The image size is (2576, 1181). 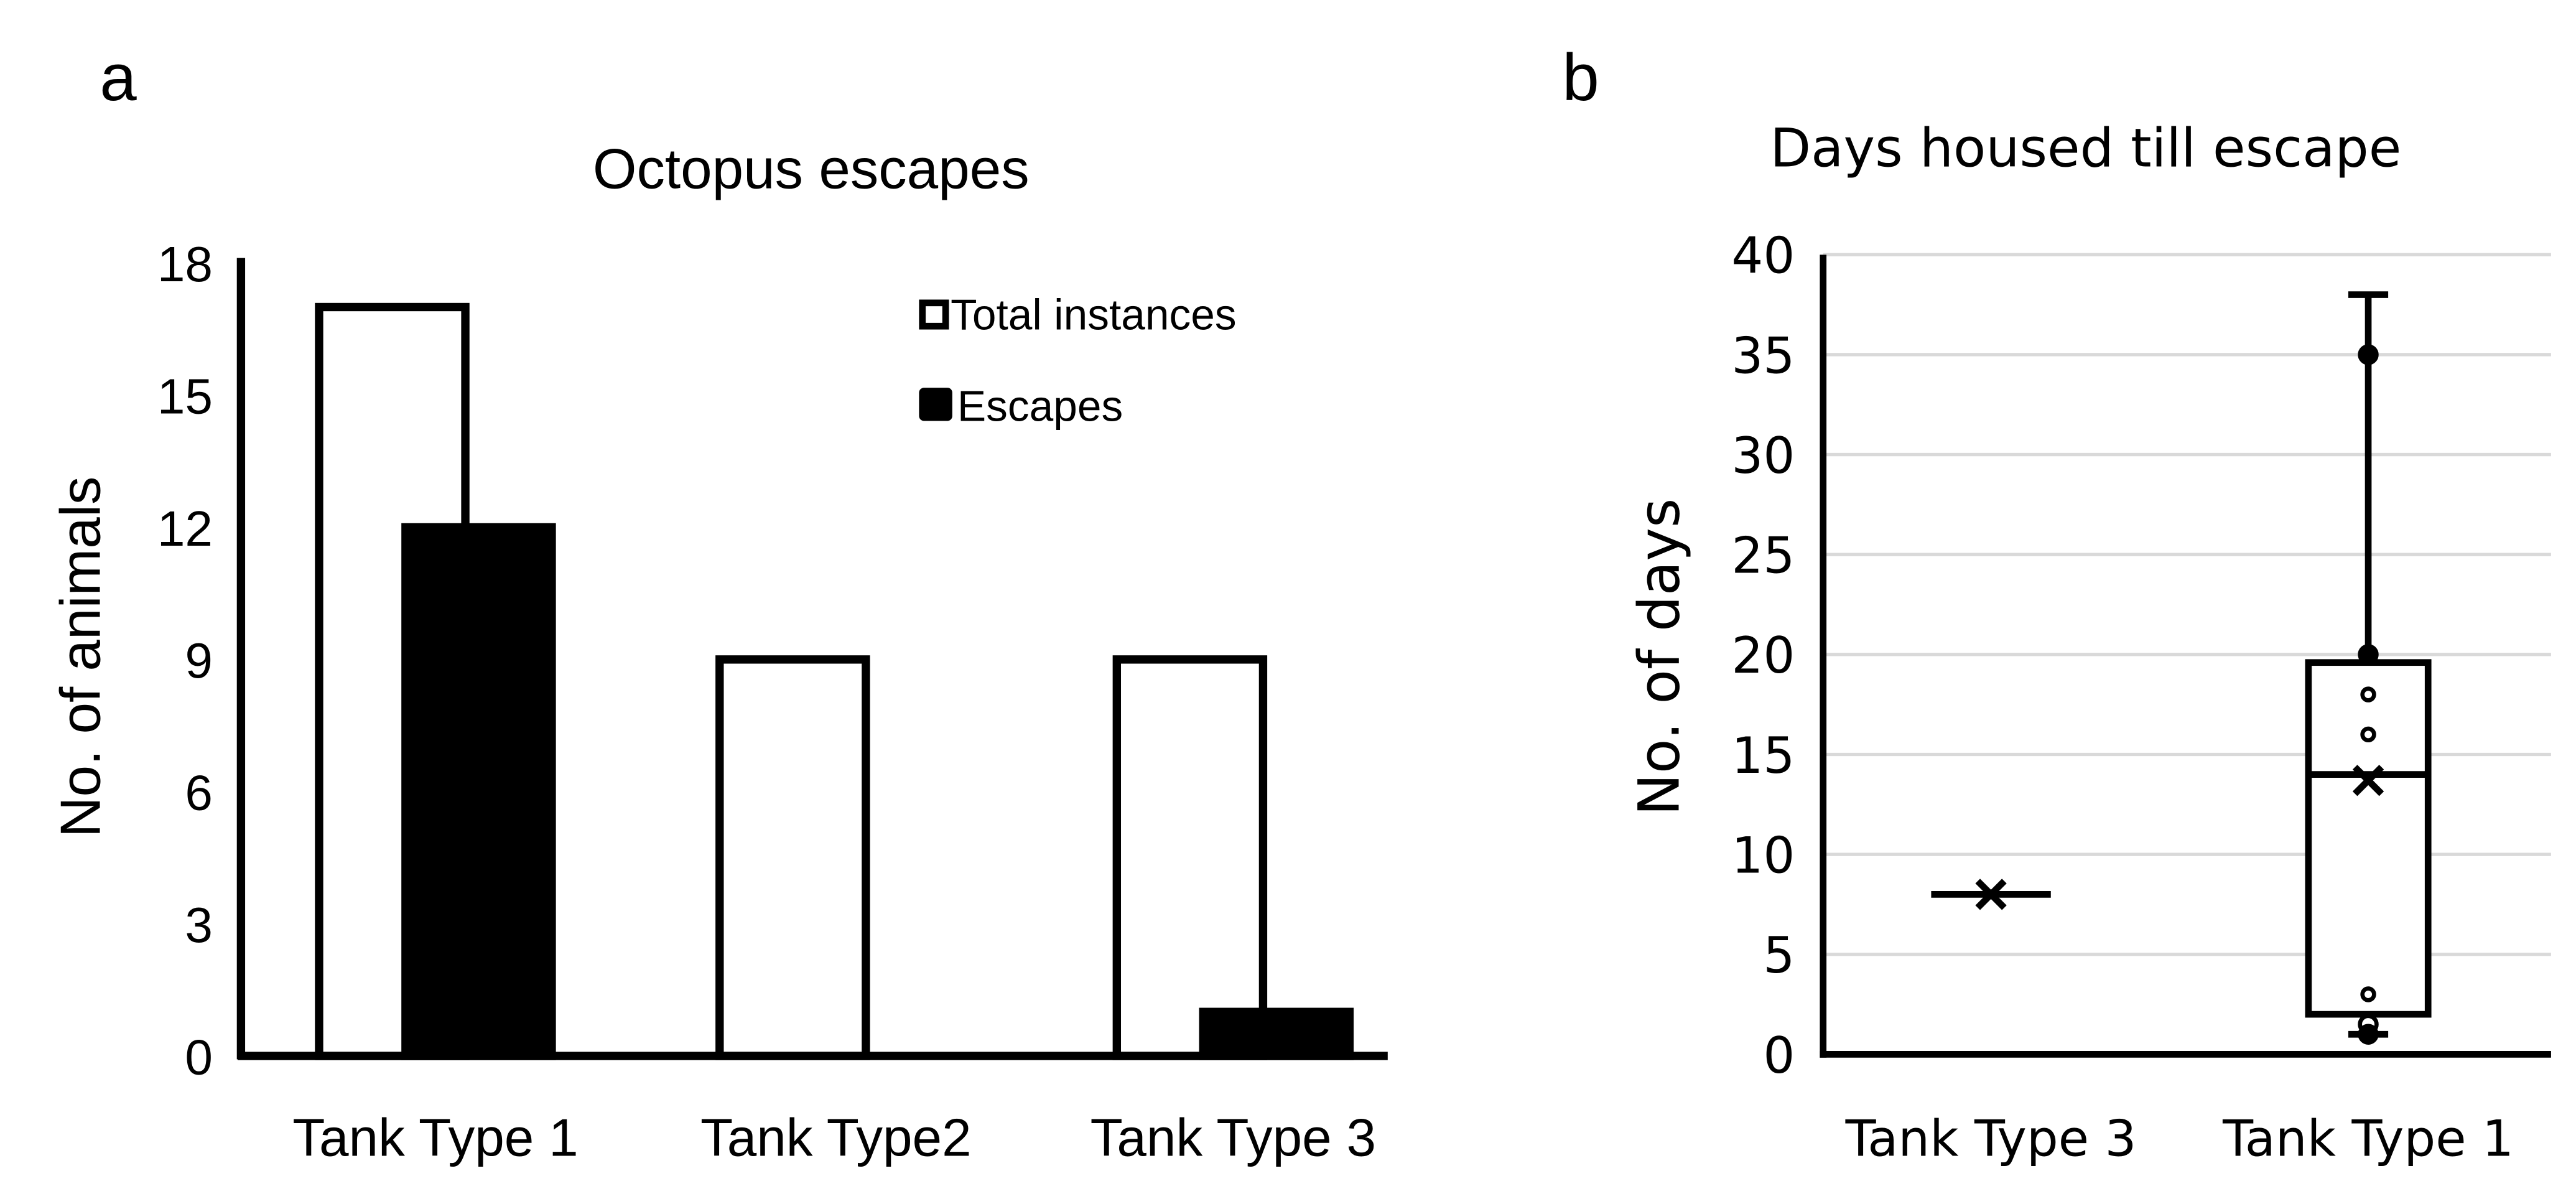 What do you see at coordinates (185, 528) in the screenshot?
I see `y-tick-label: 12` at bounding box center [185, 528].